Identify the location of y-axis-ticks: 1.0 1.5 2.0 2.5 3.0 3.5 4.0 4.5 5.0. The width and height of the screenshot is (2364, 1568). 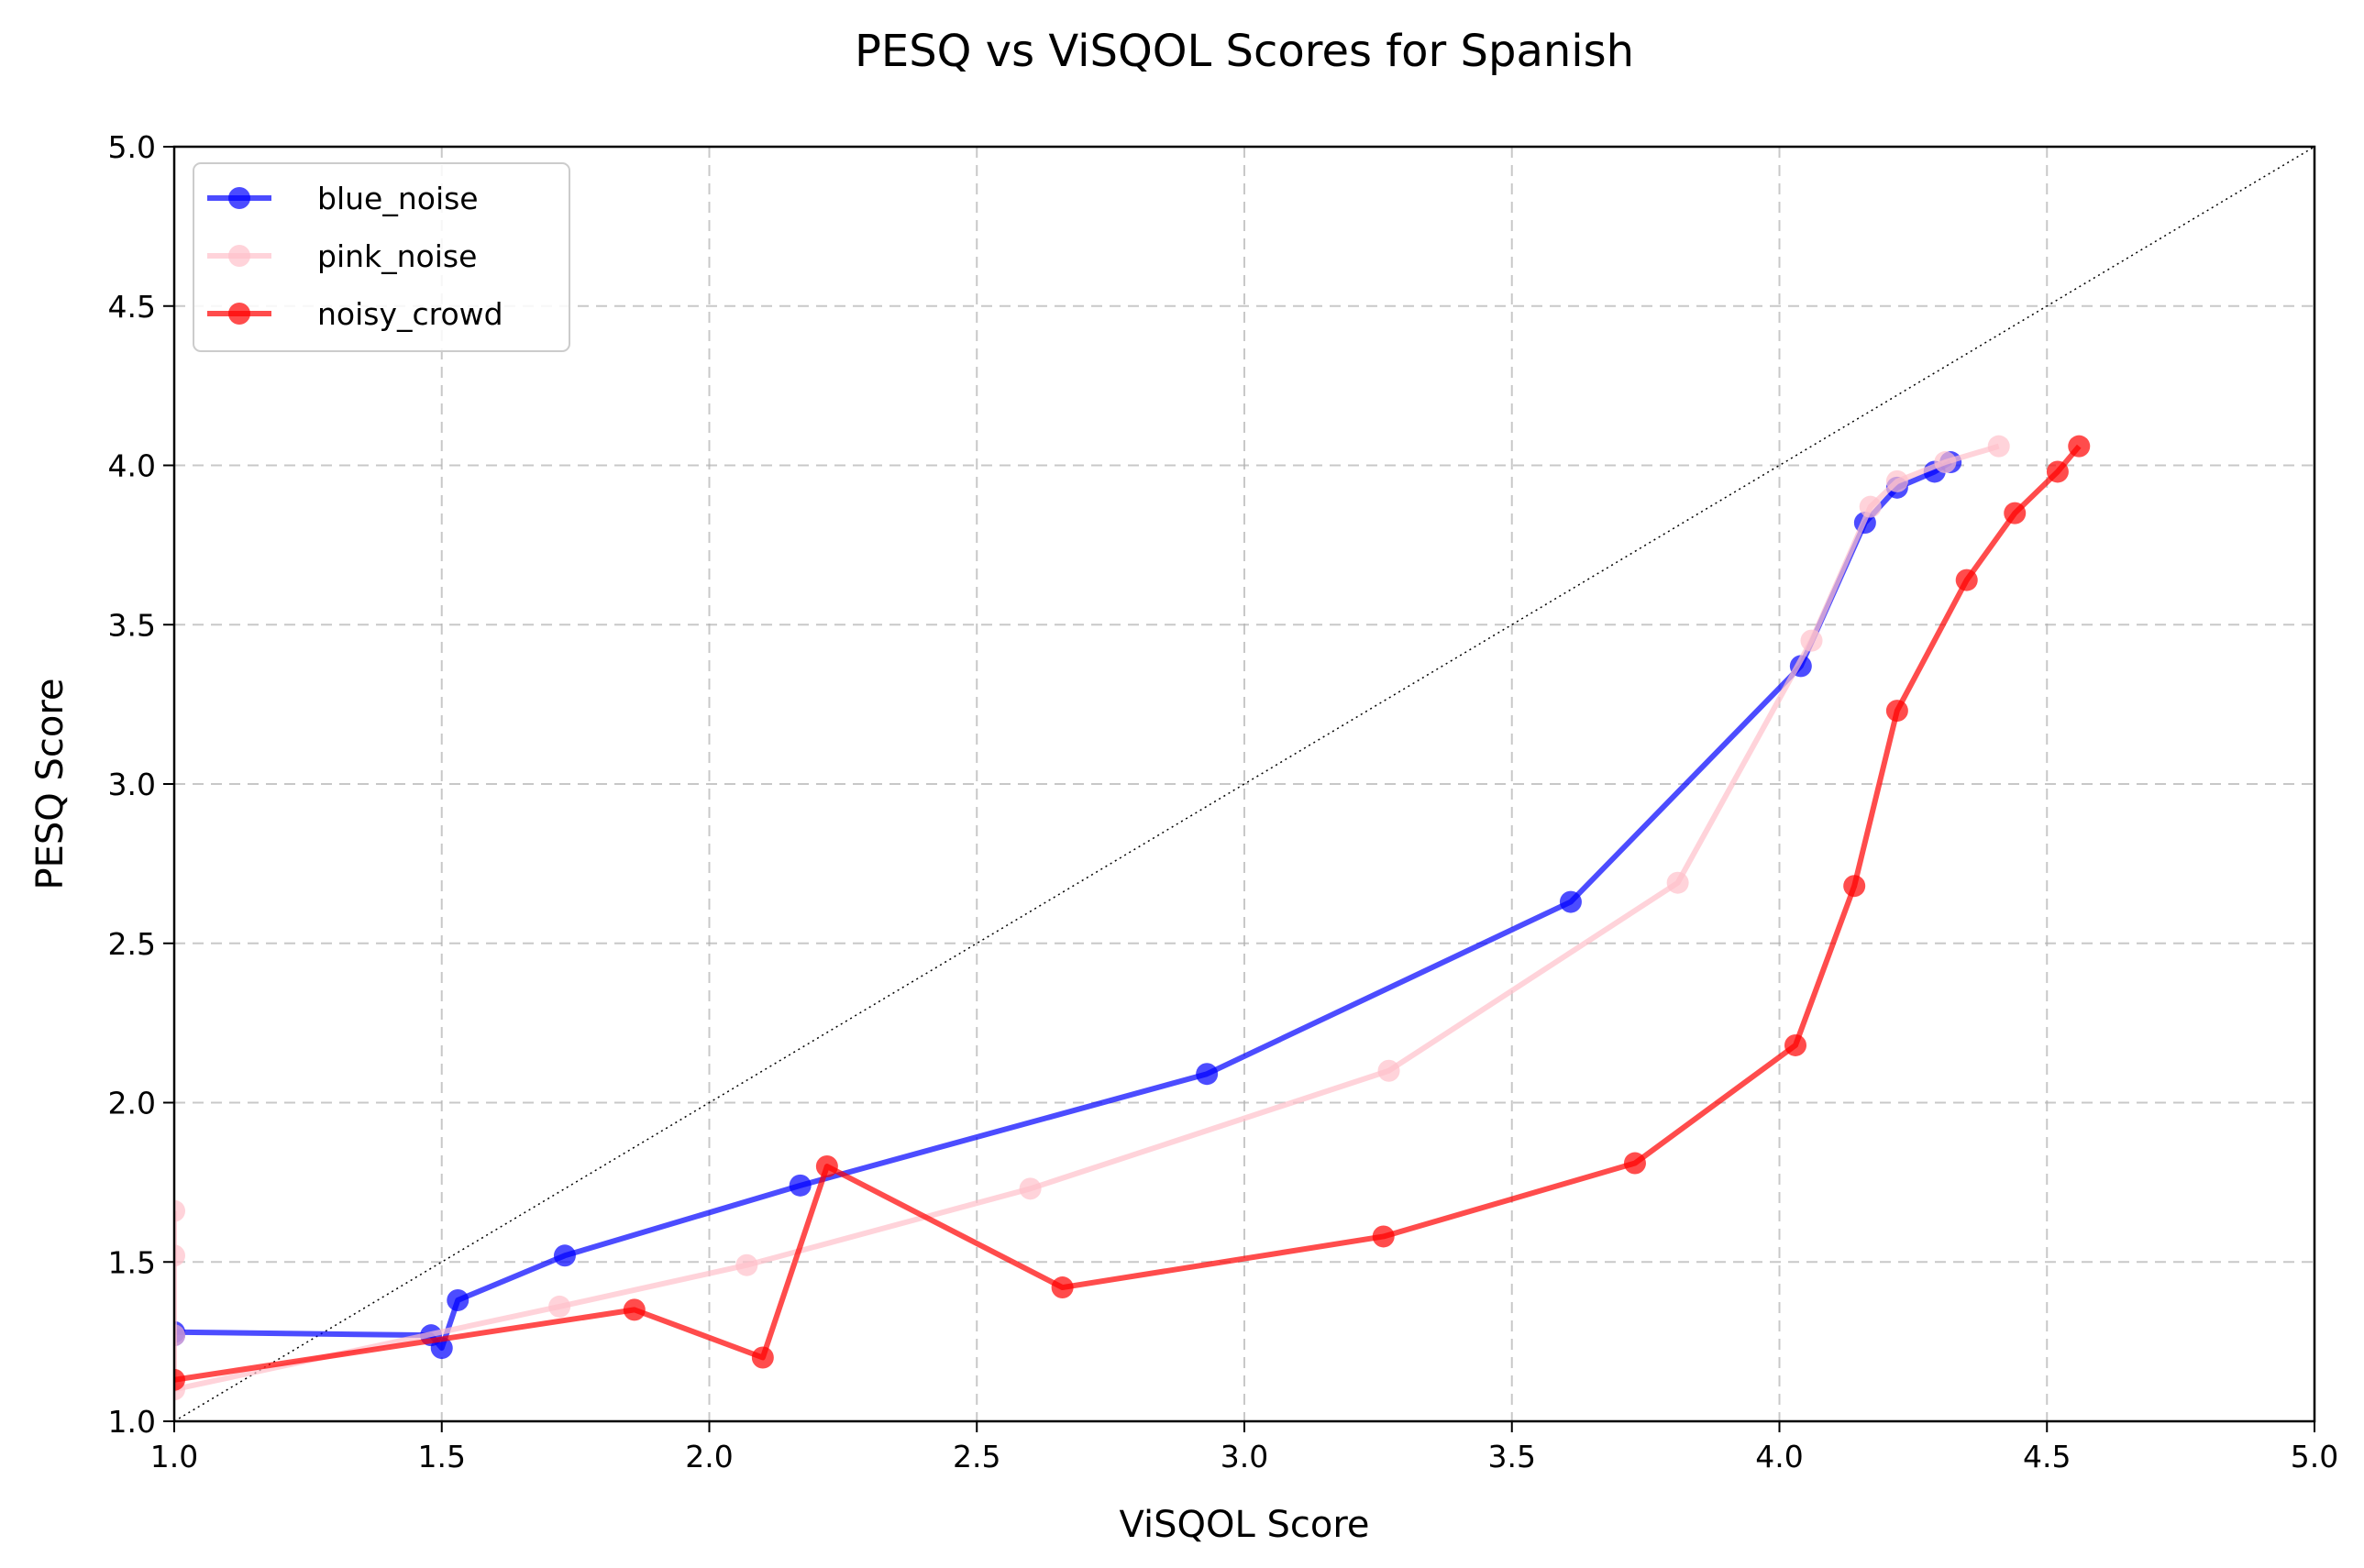
(141, 785).